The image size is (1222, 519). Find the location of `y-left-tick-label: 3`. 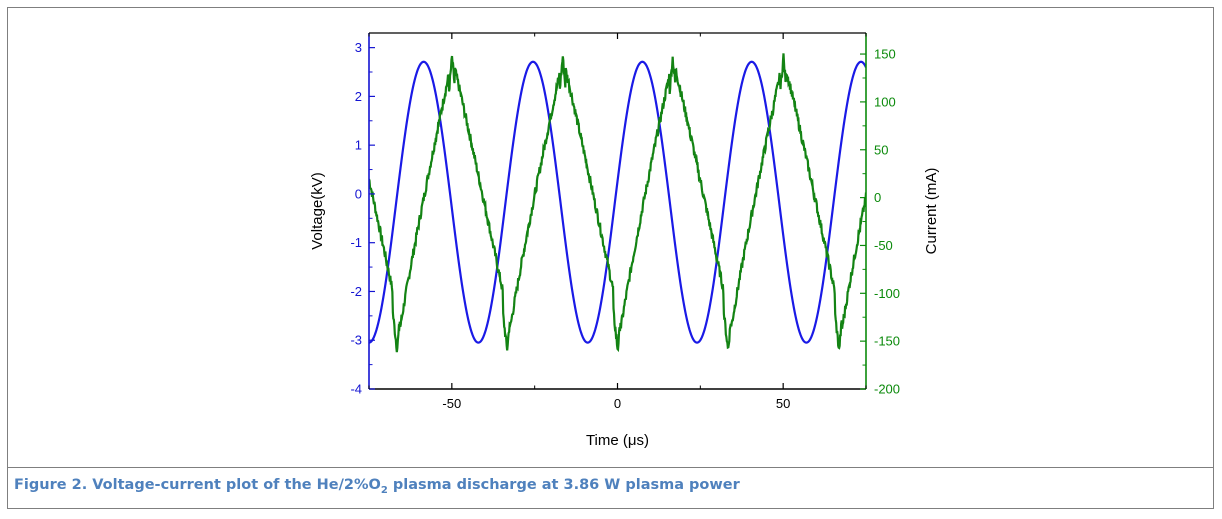

y-left-tick-label: 3 is located at coordinates (358, 47).